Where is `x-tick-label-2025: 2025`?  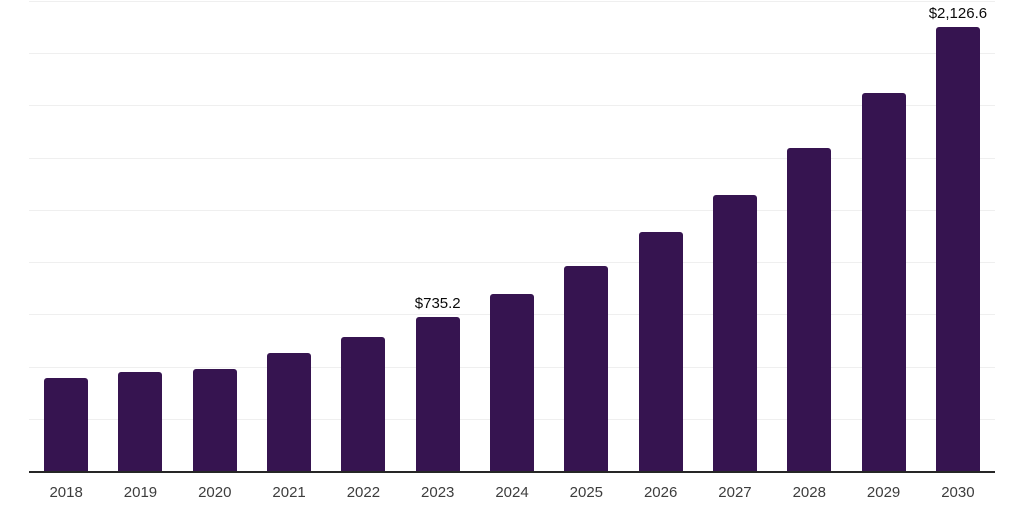
x-tick-label-2025: 2025 is located at coordinates (586, 492).